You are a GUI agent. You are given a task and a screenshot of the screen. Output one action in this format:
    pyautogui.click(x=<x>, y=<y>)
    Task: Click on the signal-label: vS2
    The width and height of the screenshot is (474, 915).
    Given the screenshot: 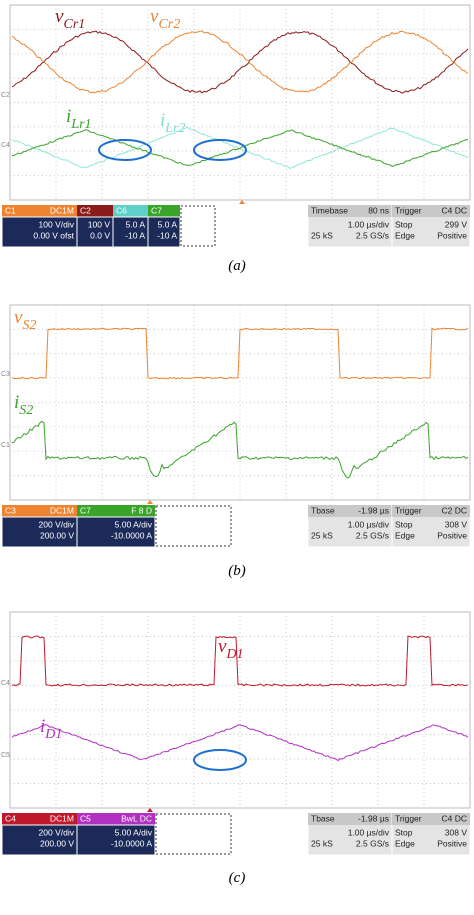 What is the action you would take?
    pyautogui.click(x=25, y=320)
    